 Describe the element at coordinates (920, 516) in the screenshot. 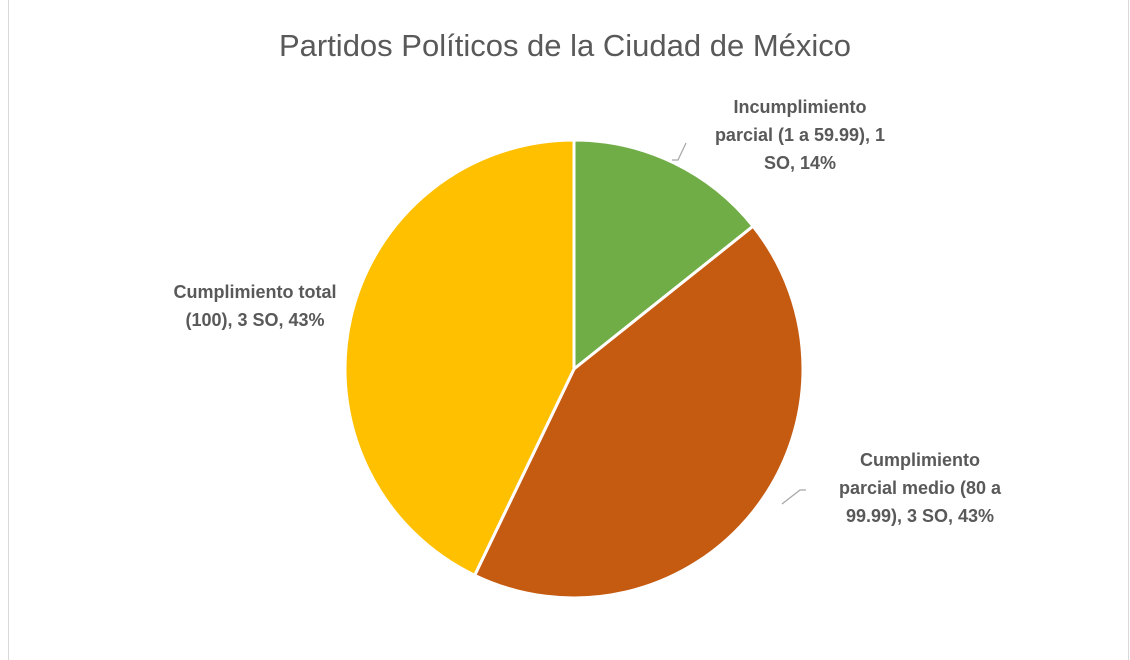

I see `data-label-line: 99.99), 3 SO, 43%` at that location.